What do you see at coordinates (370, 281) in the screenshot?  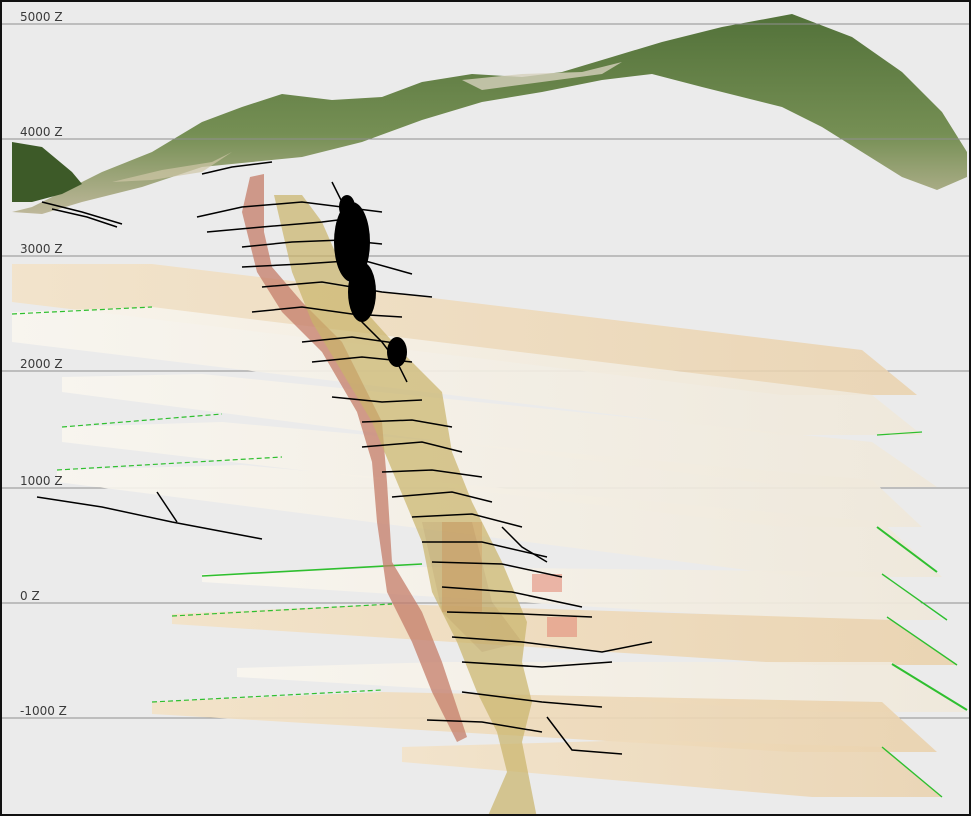 I see `mine-workings-dense` at bounding box center [370, 281].